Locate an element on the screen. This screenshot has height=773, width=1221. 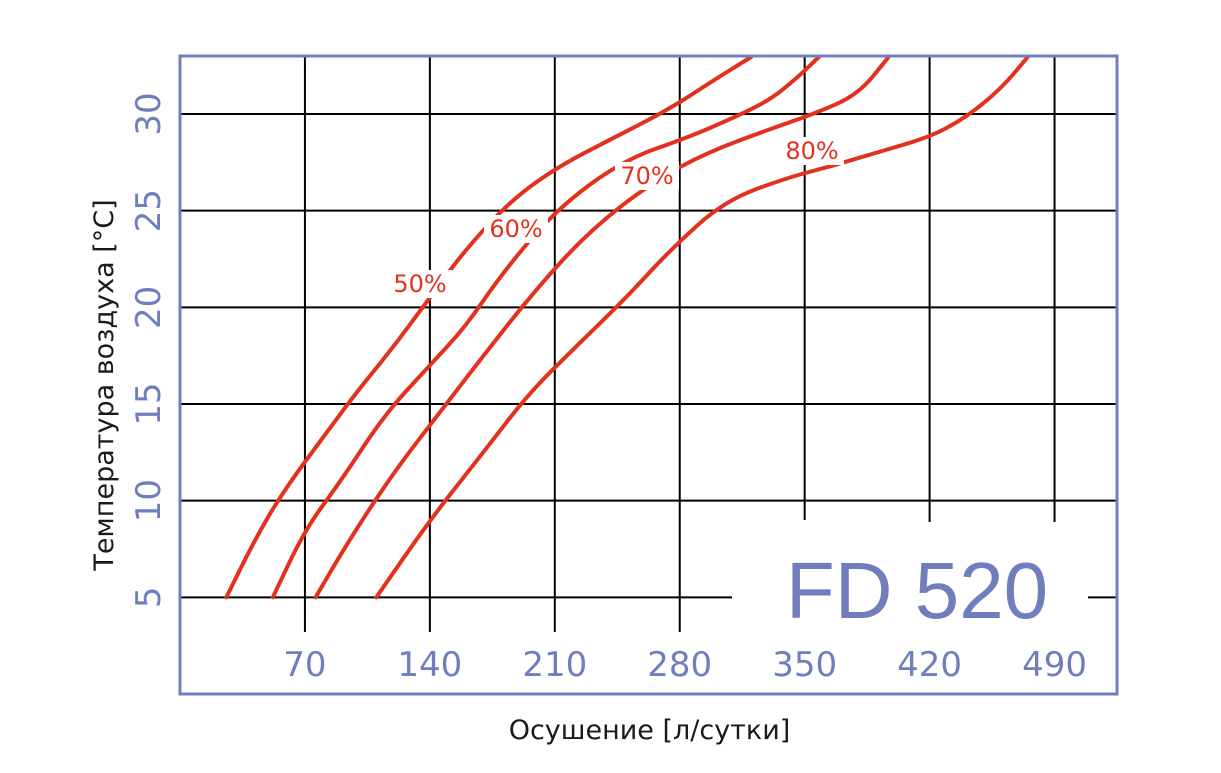
y-tick-label-20: 20 is located at coordinates (149, 307).